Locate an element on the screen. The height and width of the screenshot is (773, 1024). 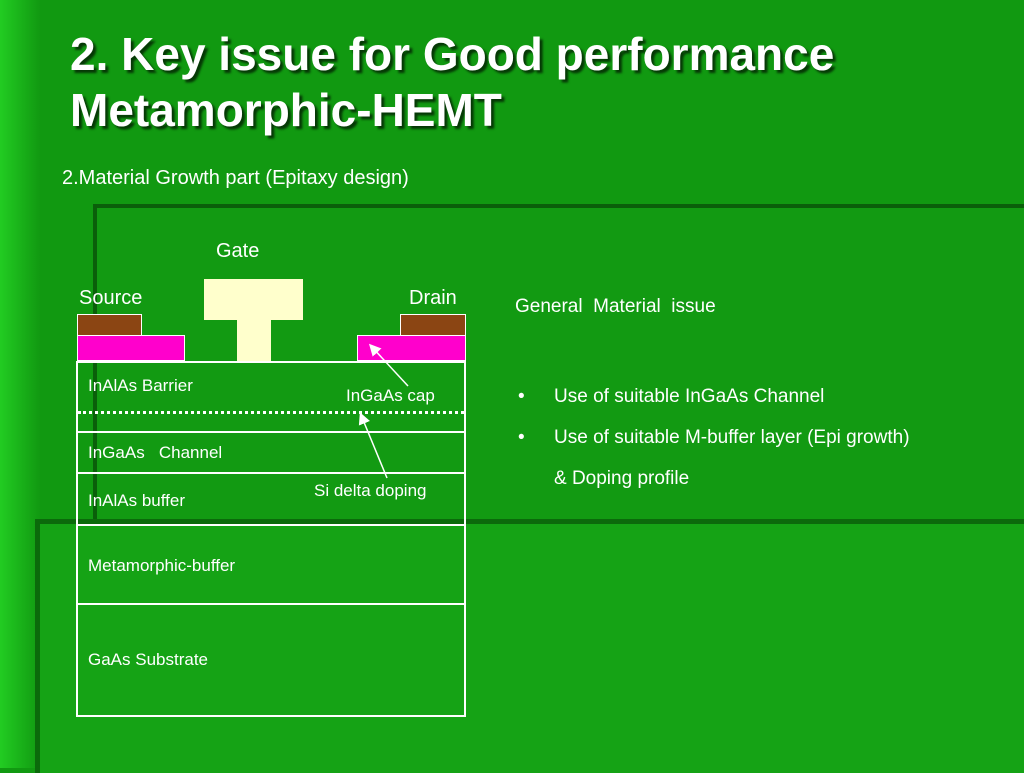
source-cap-layer is located at coordinates (131, 348).